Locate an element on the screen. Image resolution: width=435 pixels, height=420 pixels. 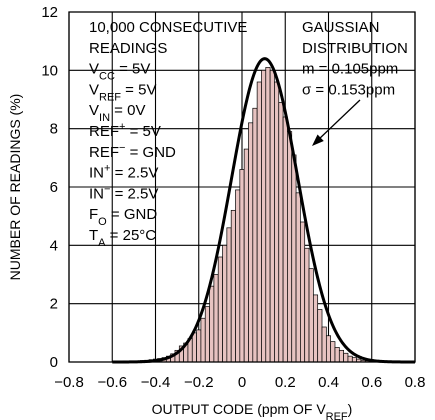
x-tick-label: 0 is located at coordinates (242, 382).